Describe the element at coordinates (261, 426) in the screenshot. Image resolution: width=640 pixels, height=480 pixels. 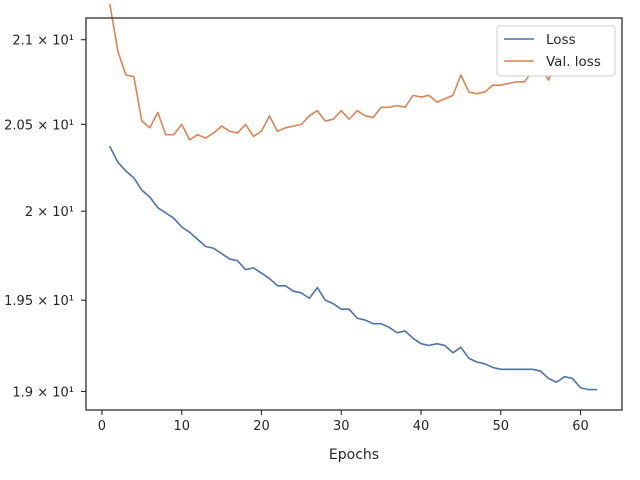
I see `x-tick-label: 20` at that location.